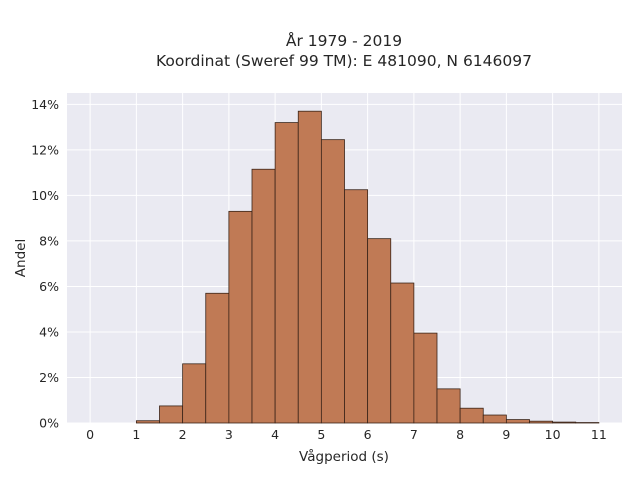 This screenshot has height=480, width=640. I want to click on y-axis-label: Andel, so click(21, 258).